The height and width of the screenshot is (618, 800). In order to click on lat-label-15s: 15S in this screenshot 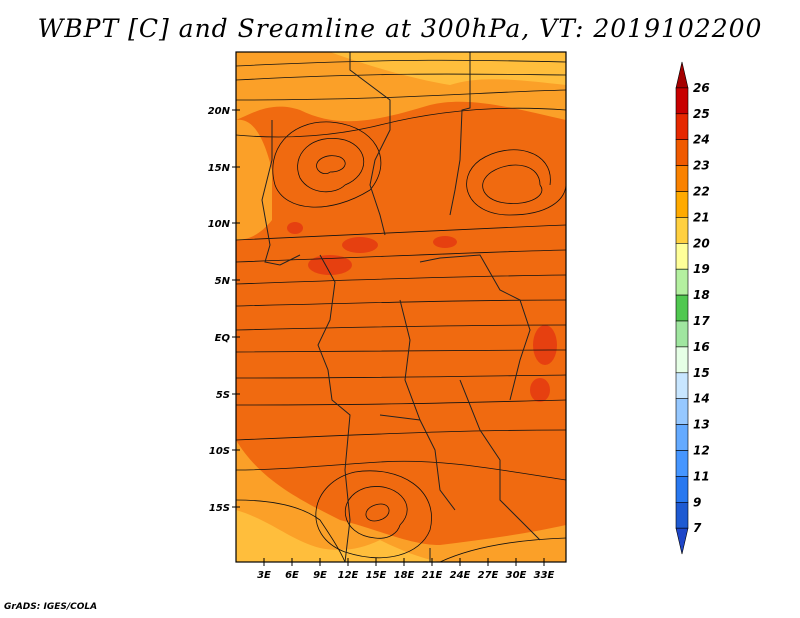, I will do `click(219, 508)`.